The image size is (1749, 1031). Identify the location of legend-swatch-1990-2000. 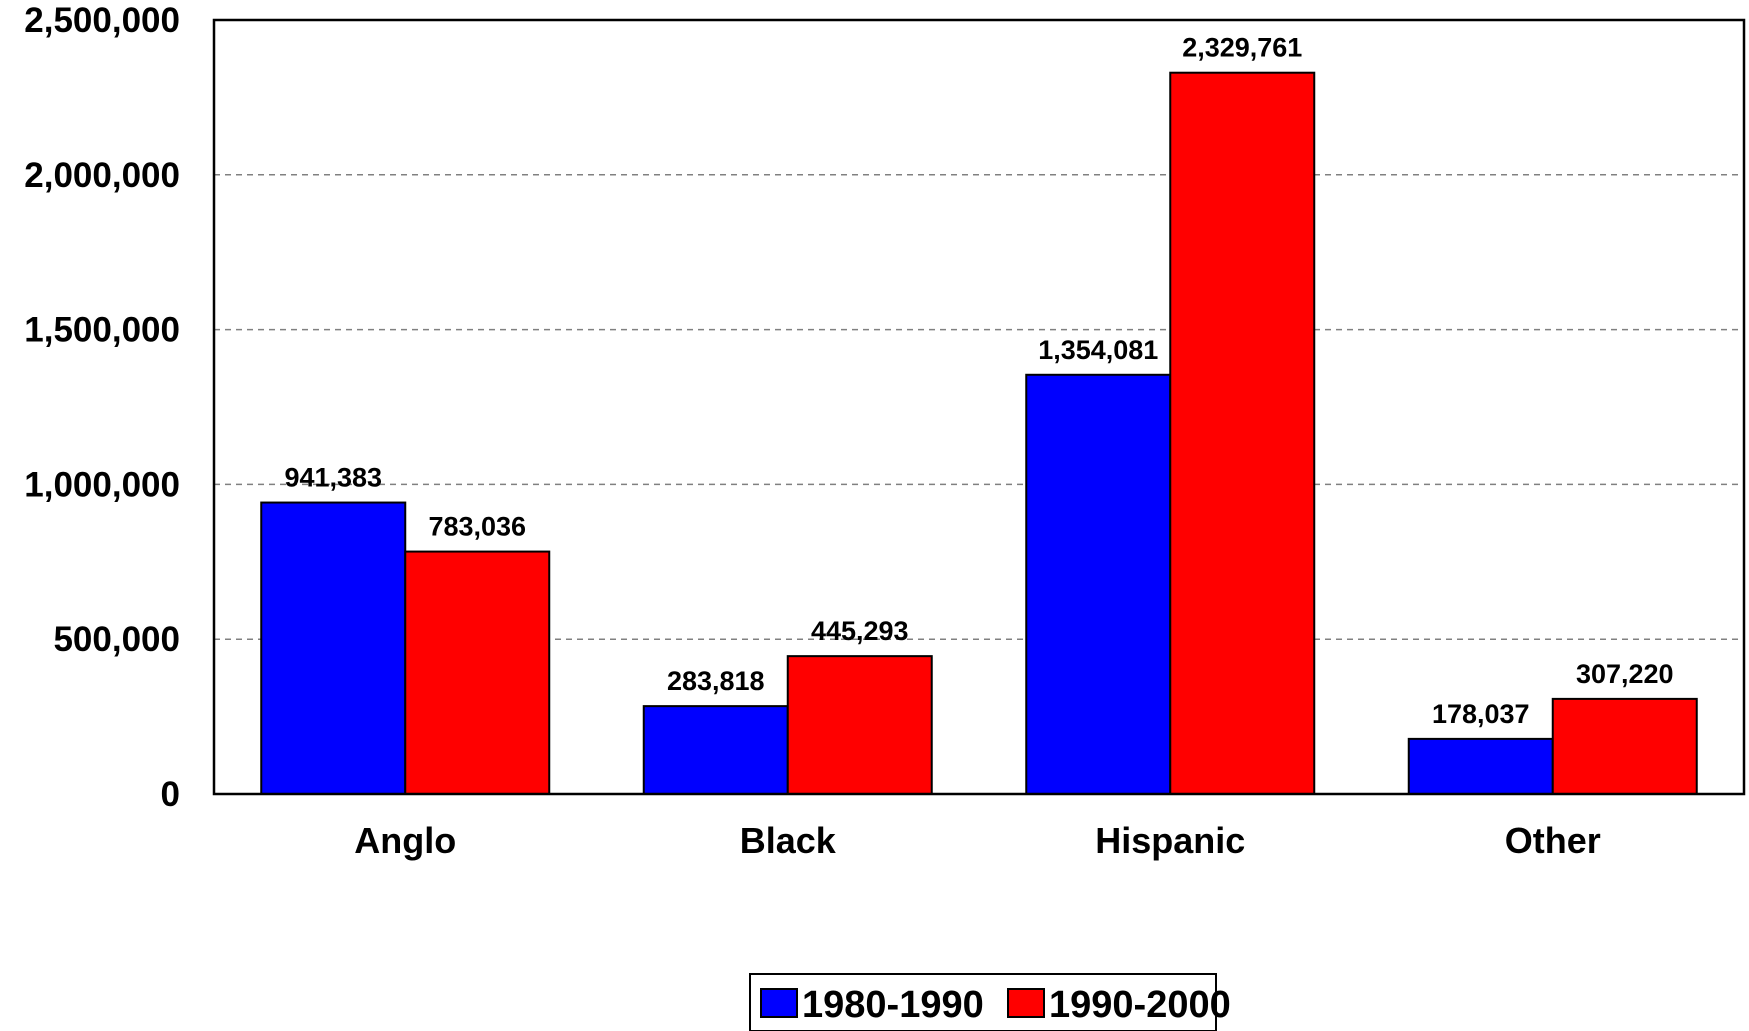
(1026, 1003).